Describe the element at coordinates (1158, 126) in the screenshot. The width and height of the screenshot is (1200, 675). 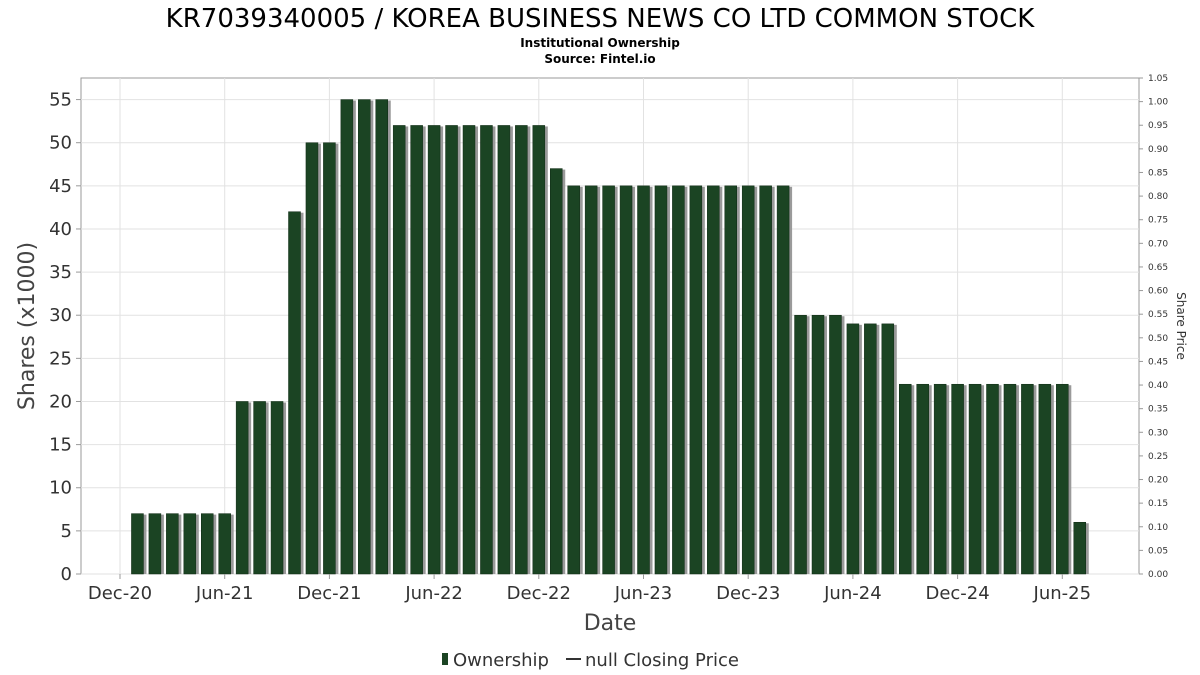
I see `y2-tick-label: 0.95` at that location.